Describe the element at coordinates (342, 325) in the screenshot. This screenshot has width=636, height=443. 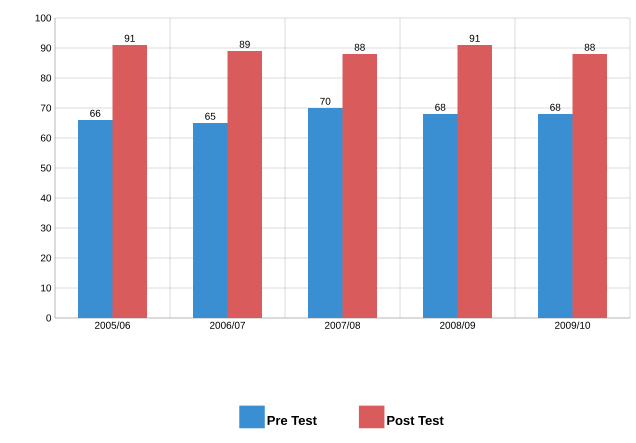
I see `x-tick-label: 2007/08` at that location.